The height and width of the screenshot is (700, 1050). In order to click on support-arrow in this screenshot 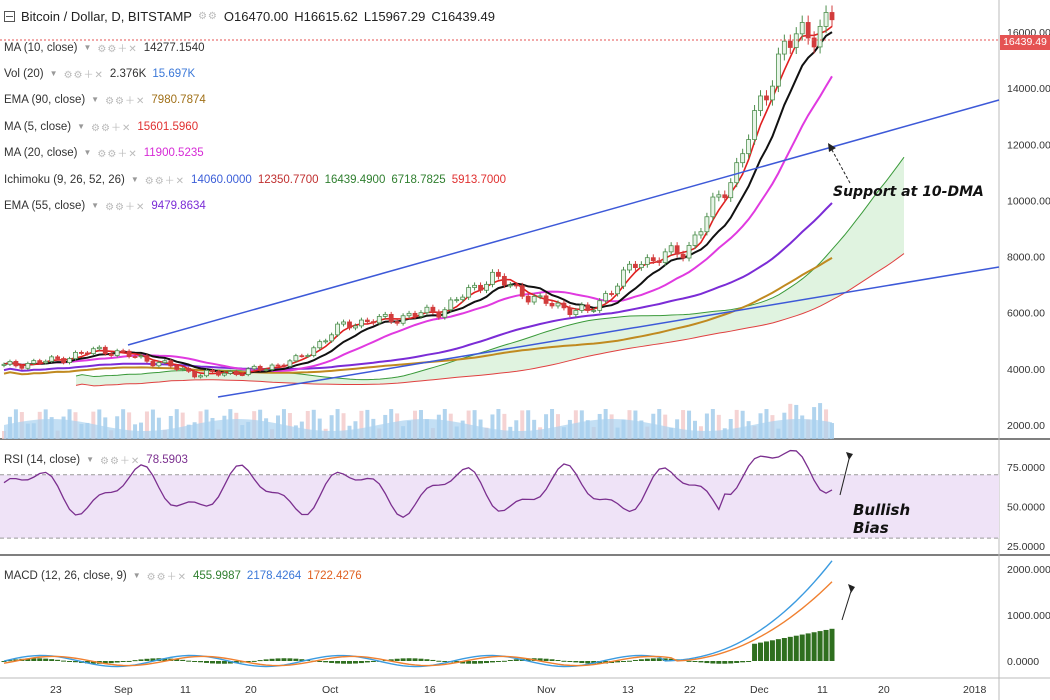, I will do `click(841, 166)`.